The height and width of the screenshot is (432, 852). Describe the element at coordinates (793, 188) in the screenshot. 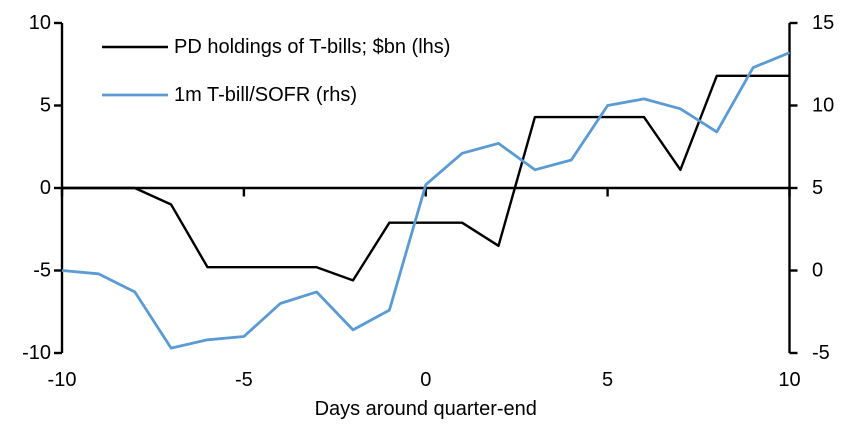

I see `right-axis-ticks` at that location.